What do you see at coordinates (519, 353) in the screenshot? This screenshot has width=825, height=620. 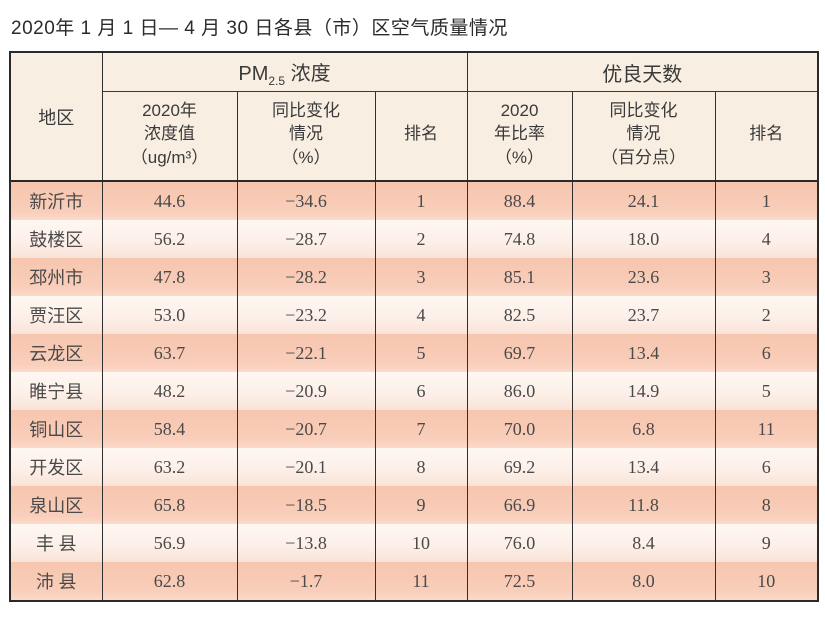 I see `good-rate-cell: 69.7` at bounding box center [519, 353].